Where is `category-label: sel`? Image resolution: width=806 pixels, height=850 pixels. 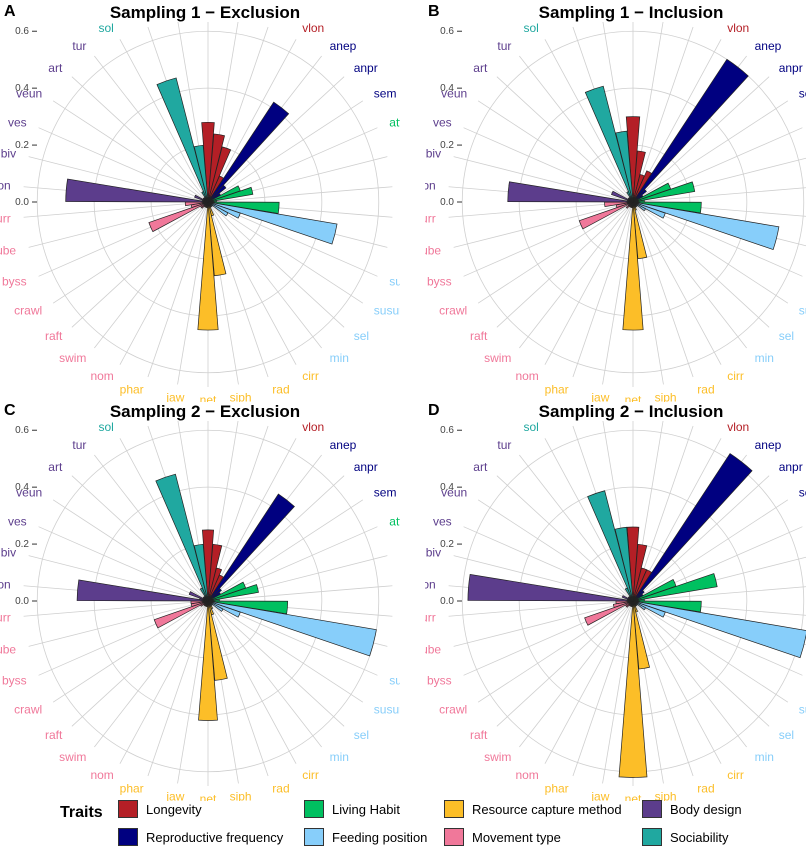 category-label: sel is located at coordinates (361, 336).